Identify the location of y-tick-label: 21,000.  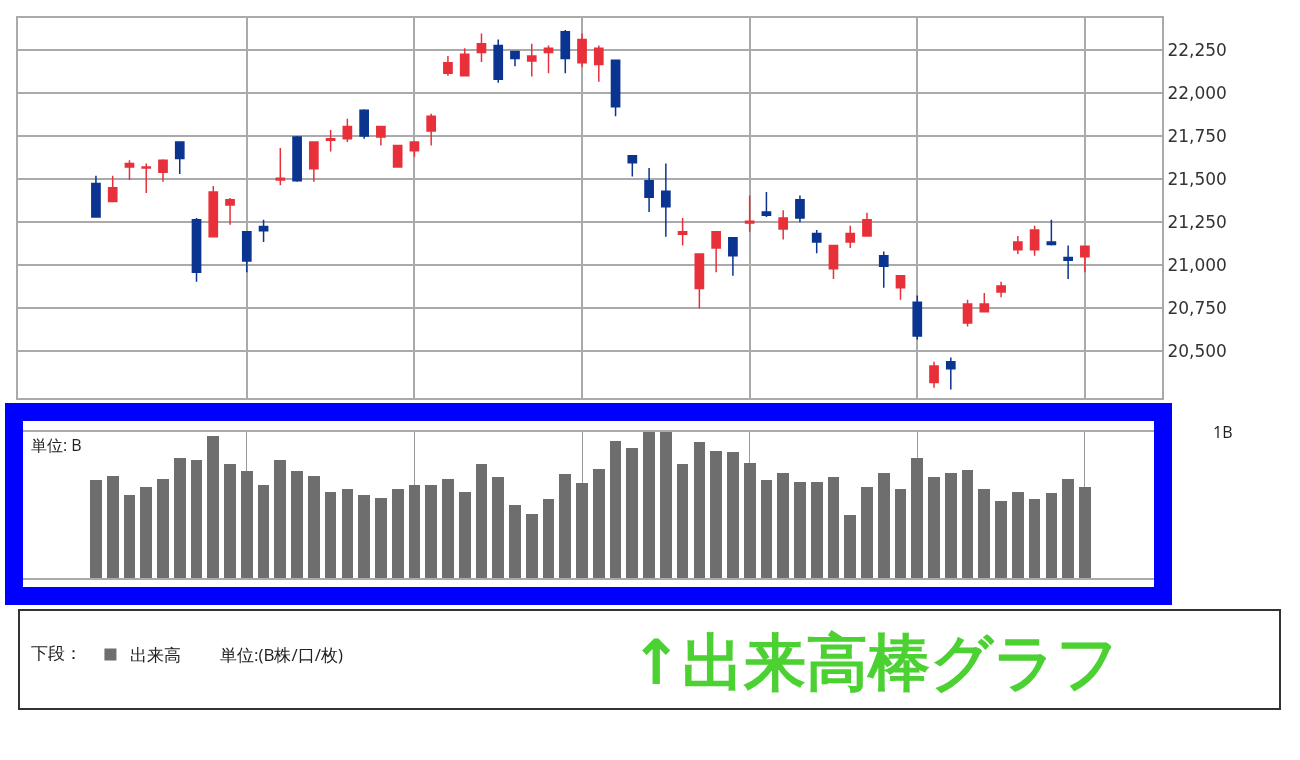
(1197, 265).